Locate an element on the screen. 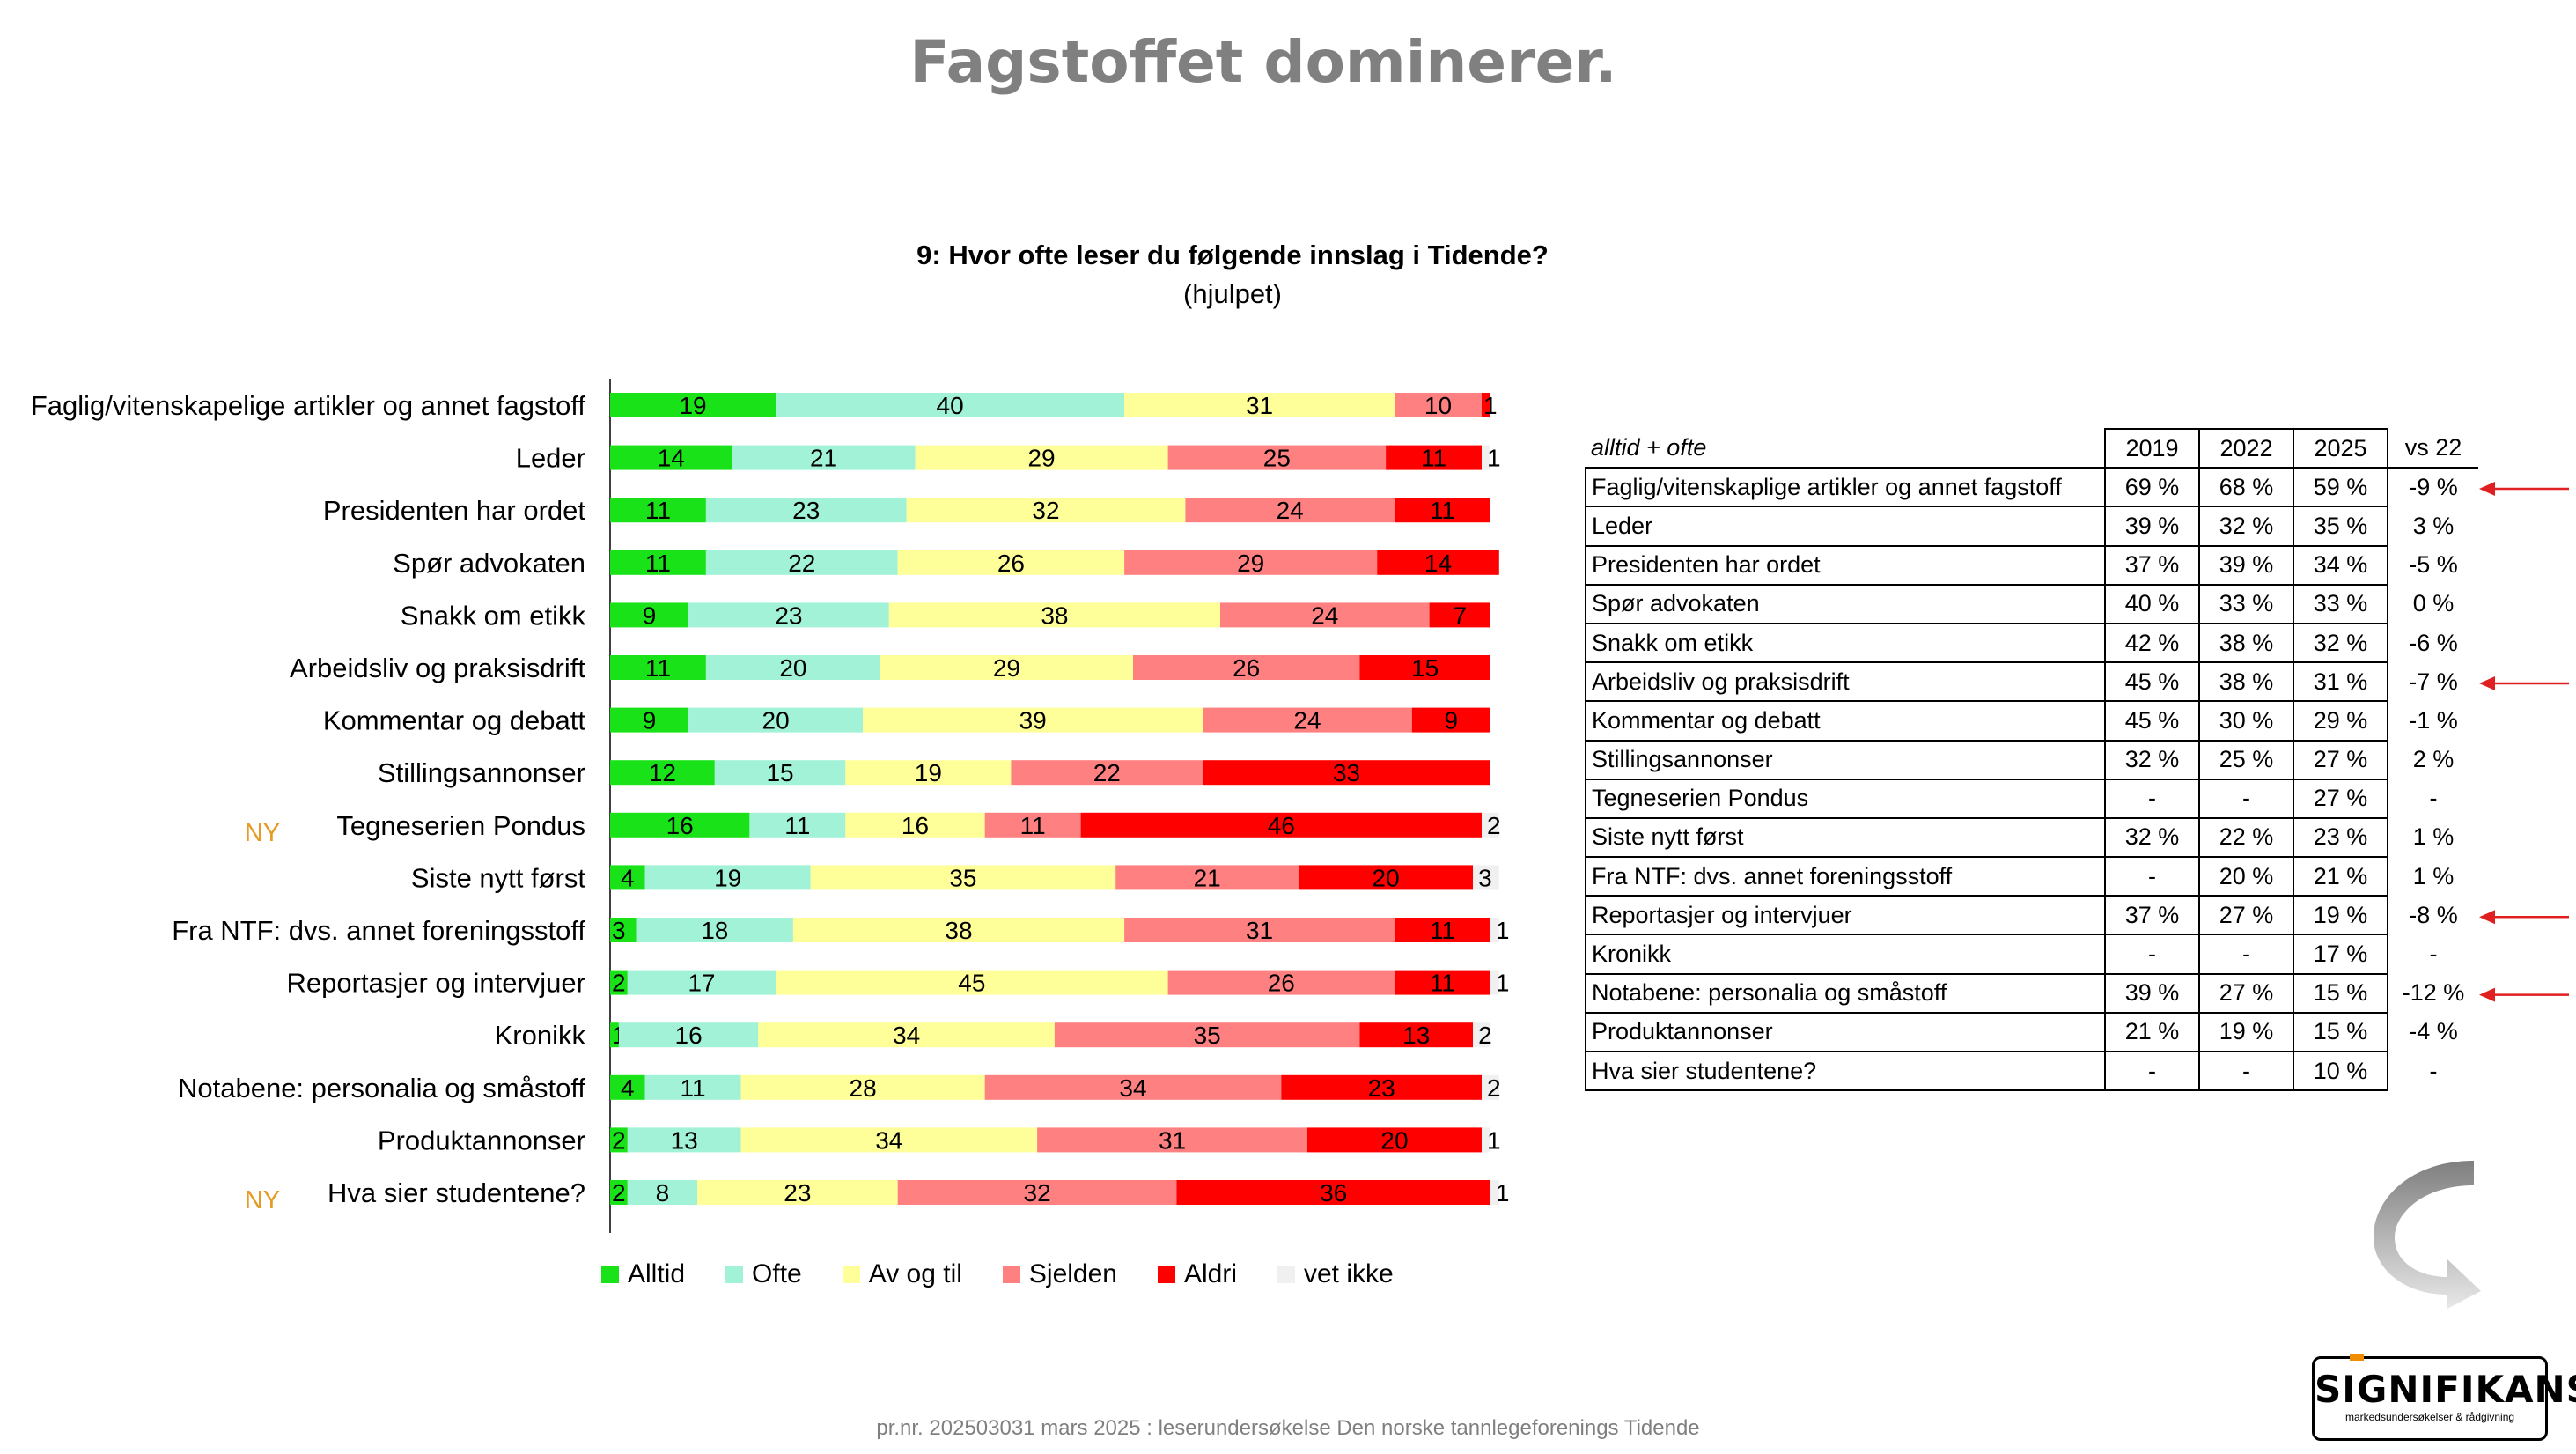  row-label: Leder is located at coordinates (1846, 526).